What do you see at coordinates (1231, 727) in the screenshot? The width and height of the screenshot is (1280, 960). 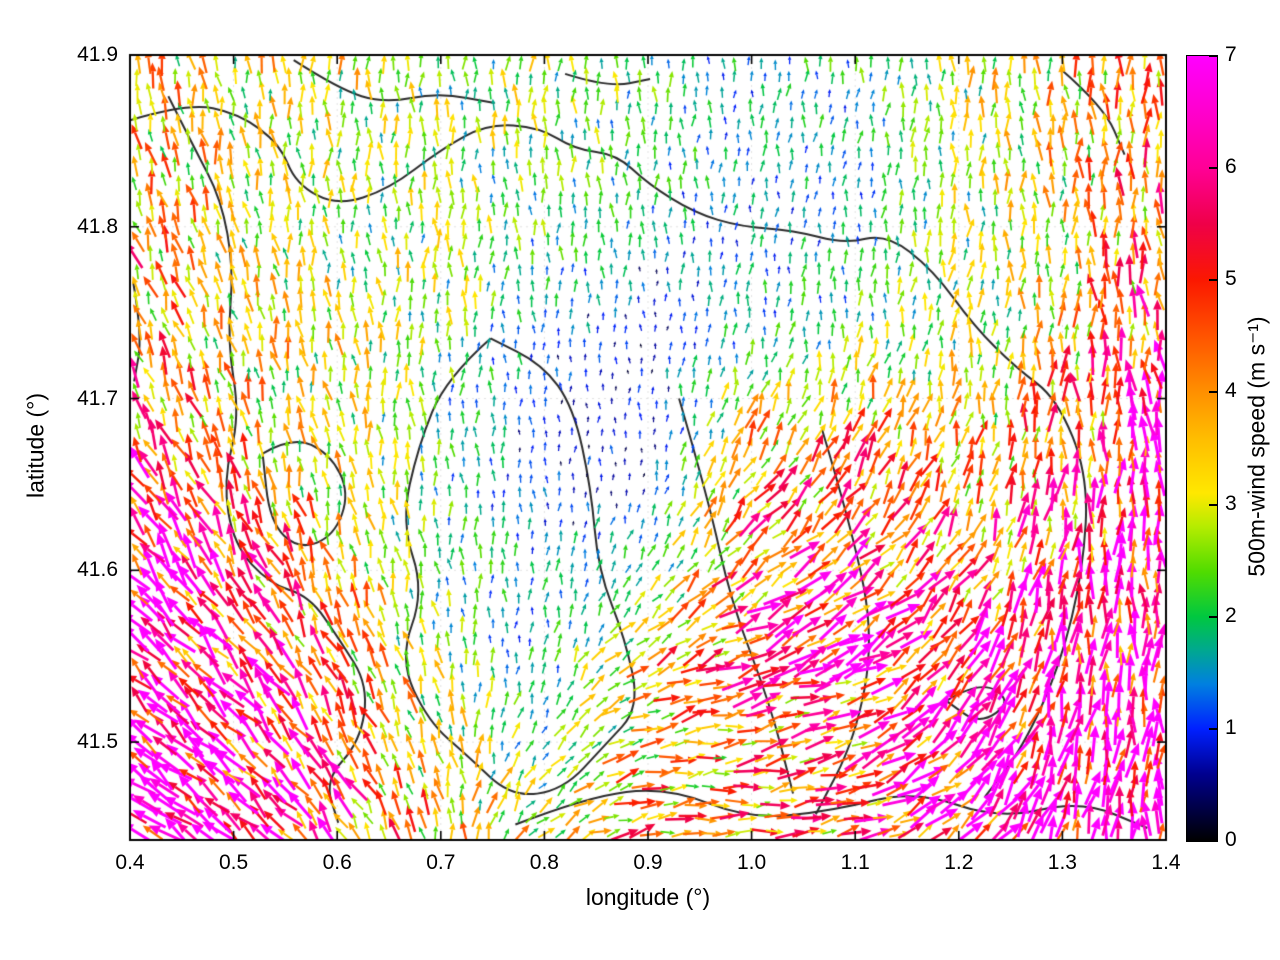 I see `colorbar-tick-label: 1` at bounding box center [1231, 727].